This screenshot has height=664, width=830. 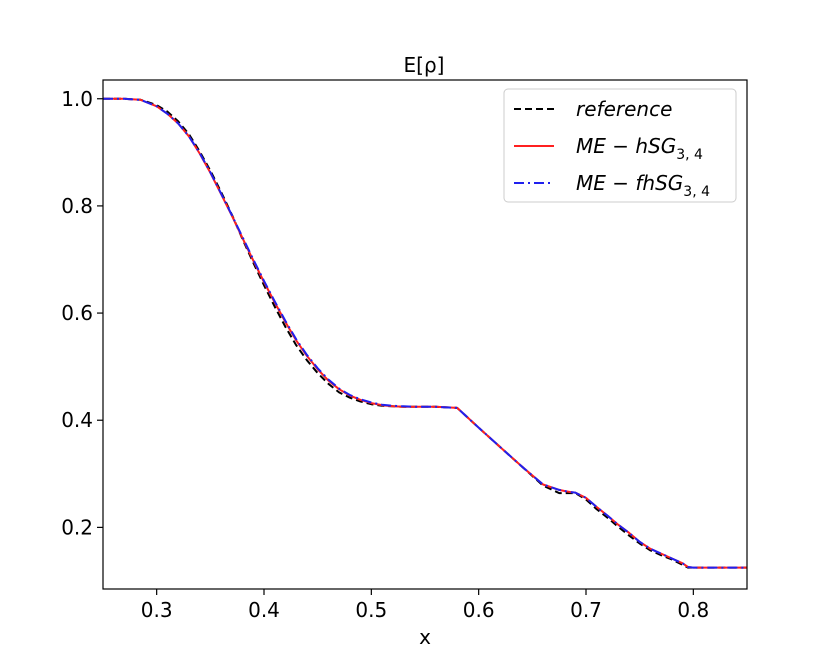 I want to click on x-tick-label: 0.3, so click(x=157, y=610).